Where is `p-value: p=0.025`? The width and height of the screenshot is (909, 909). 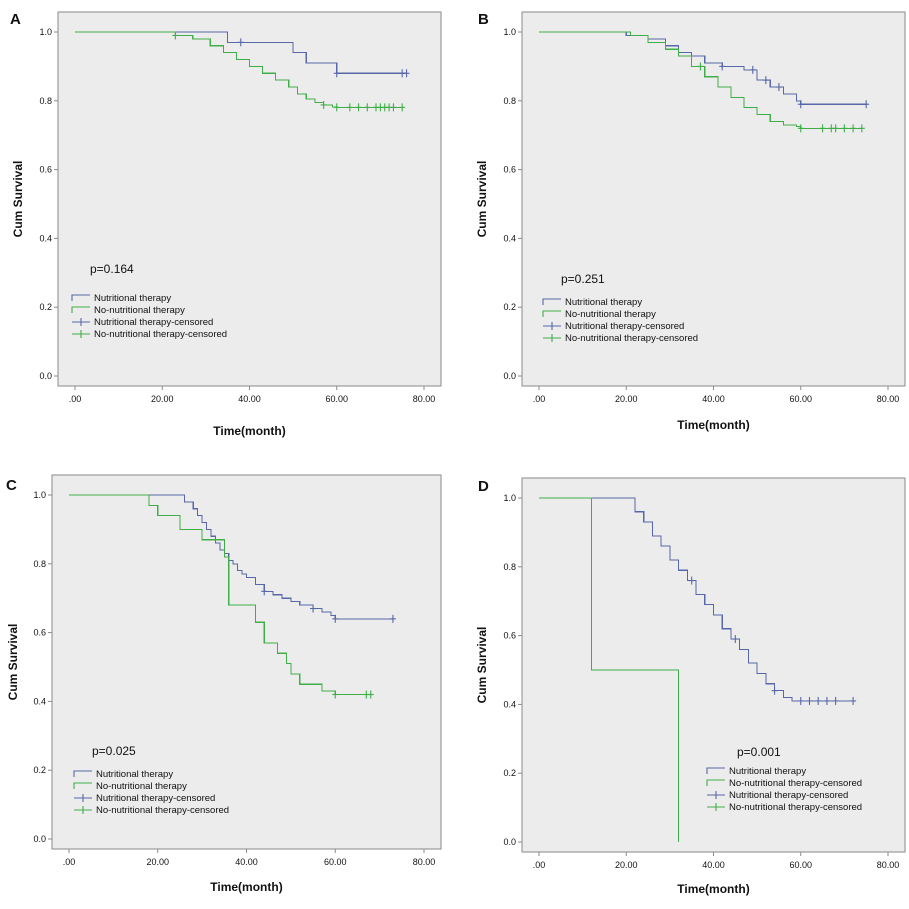 p-value: p=0.025 is located at coordinates (114, 751).